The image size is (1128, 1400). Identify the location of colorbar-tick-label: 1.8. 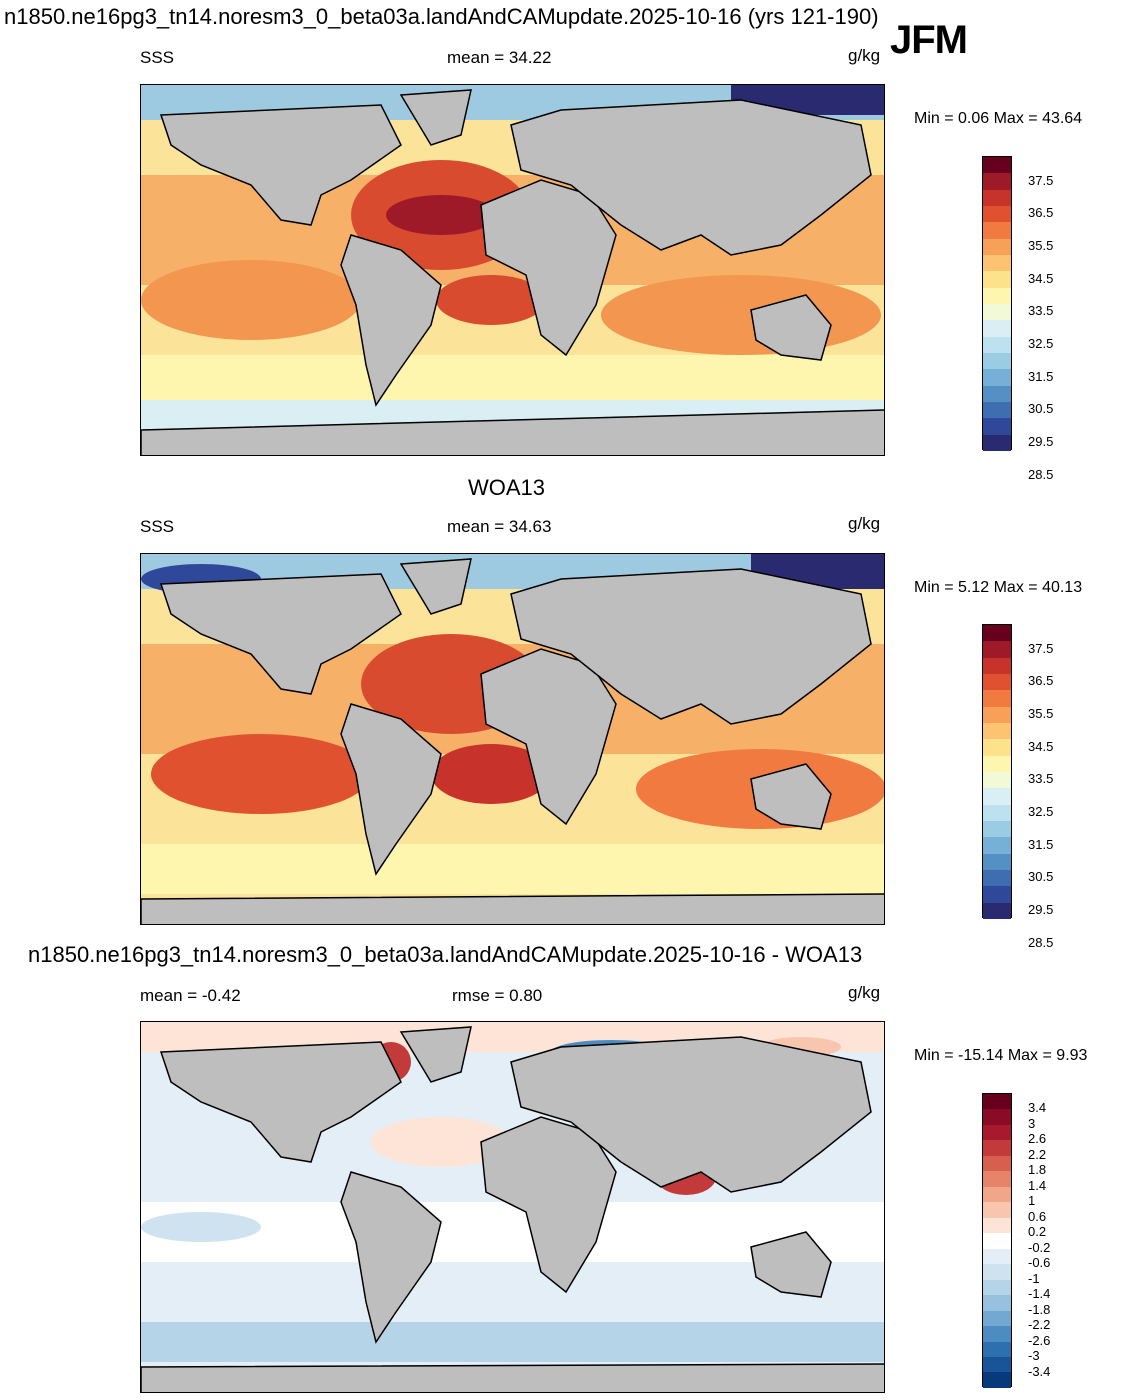
(1037, 1170).